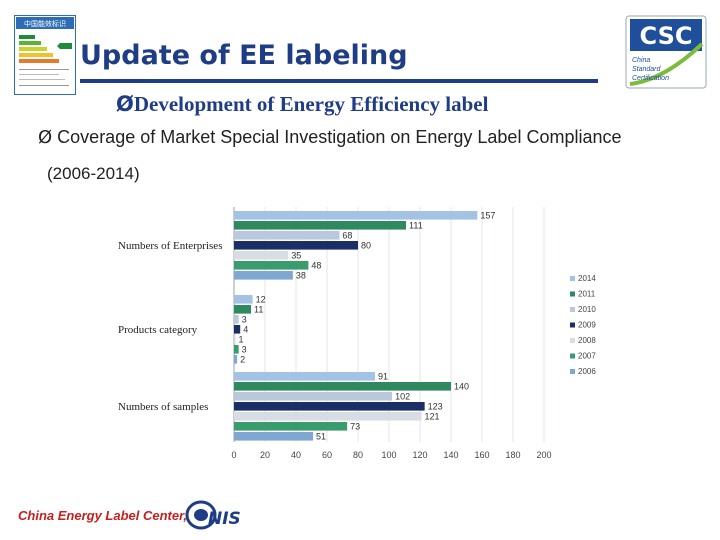 The width and height of the screenshot is (720, 540). I want to click on x-tick-label: 100, so click(388, 455).